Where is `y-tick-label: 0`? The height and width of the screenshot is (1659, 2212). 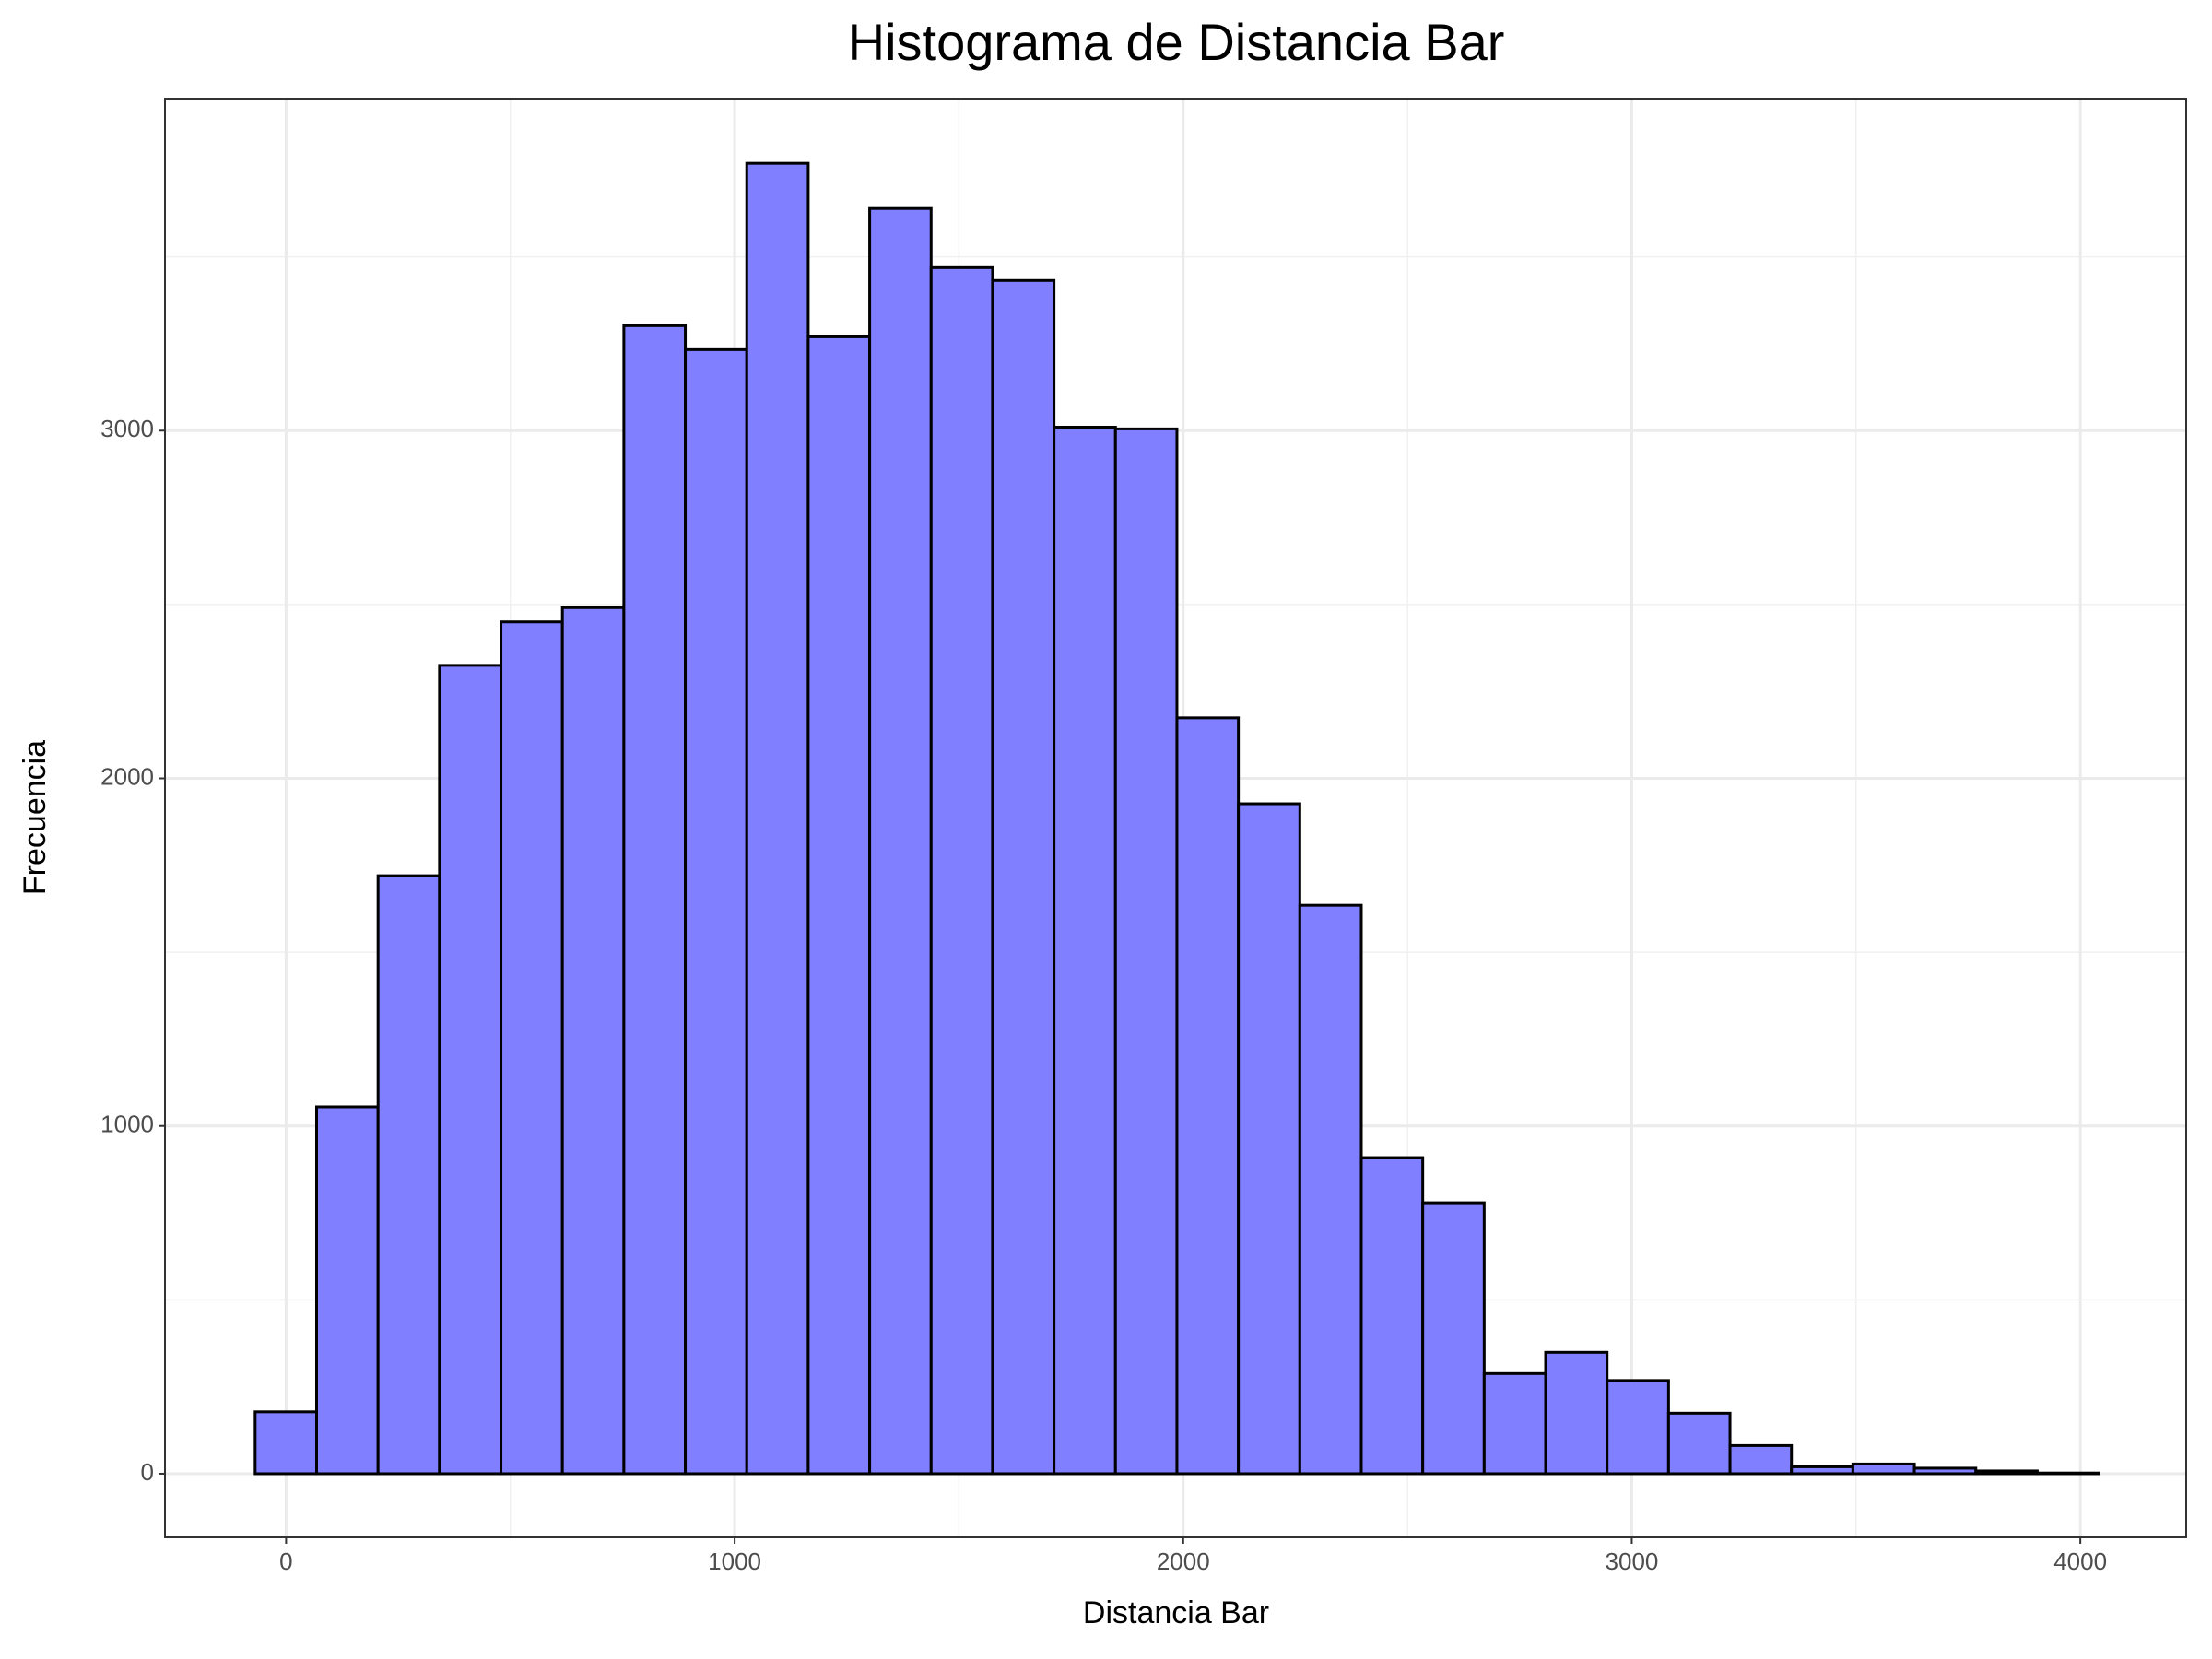 y-tick-label: 0 is located at coordinates (147, 1472).